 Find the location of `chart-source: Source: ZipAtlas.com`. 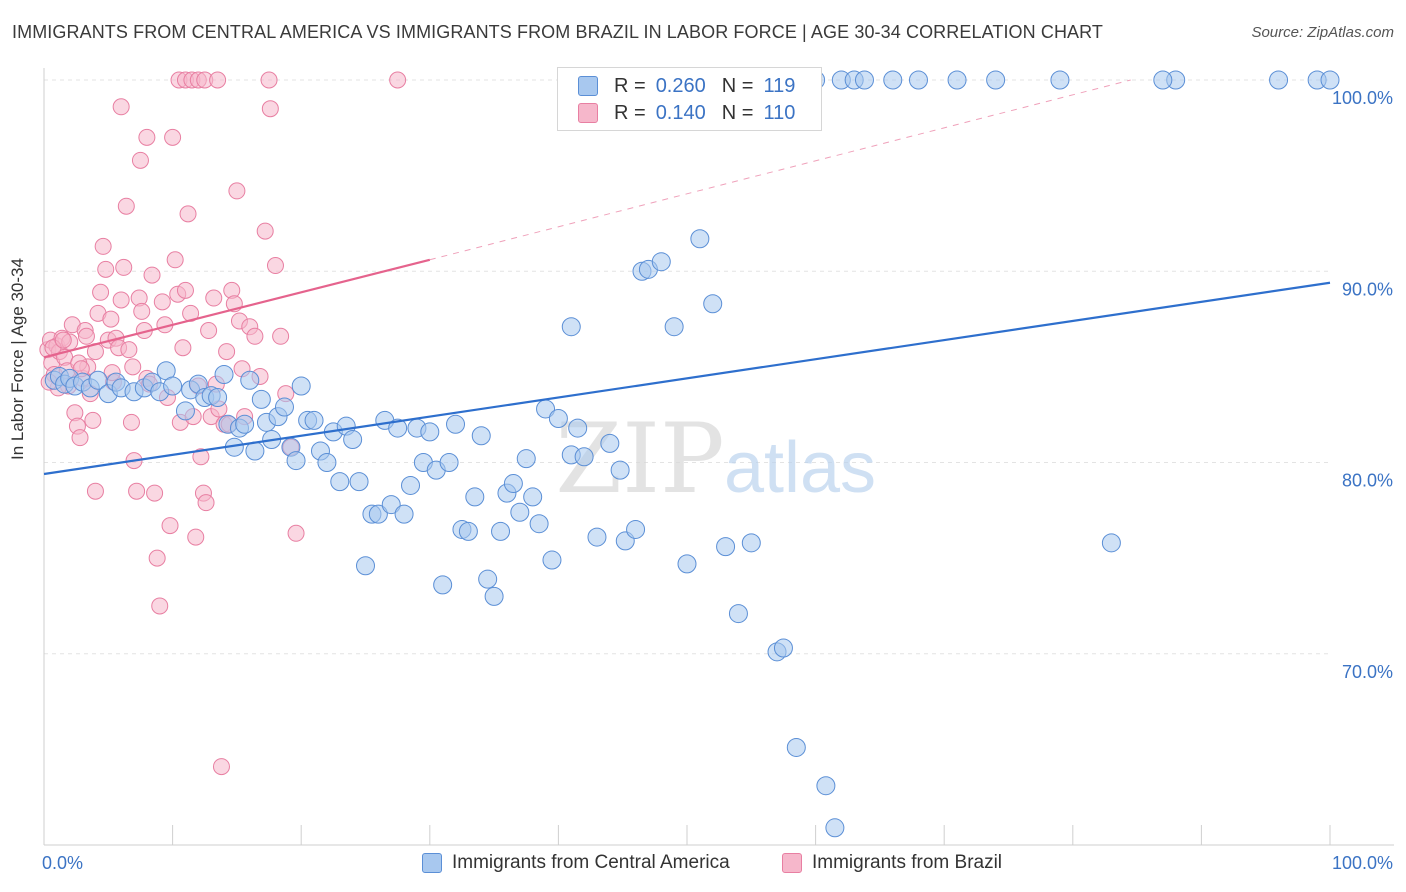

chart-source: Source: ZipAtlas.com is located at coordinates (1322, 32).